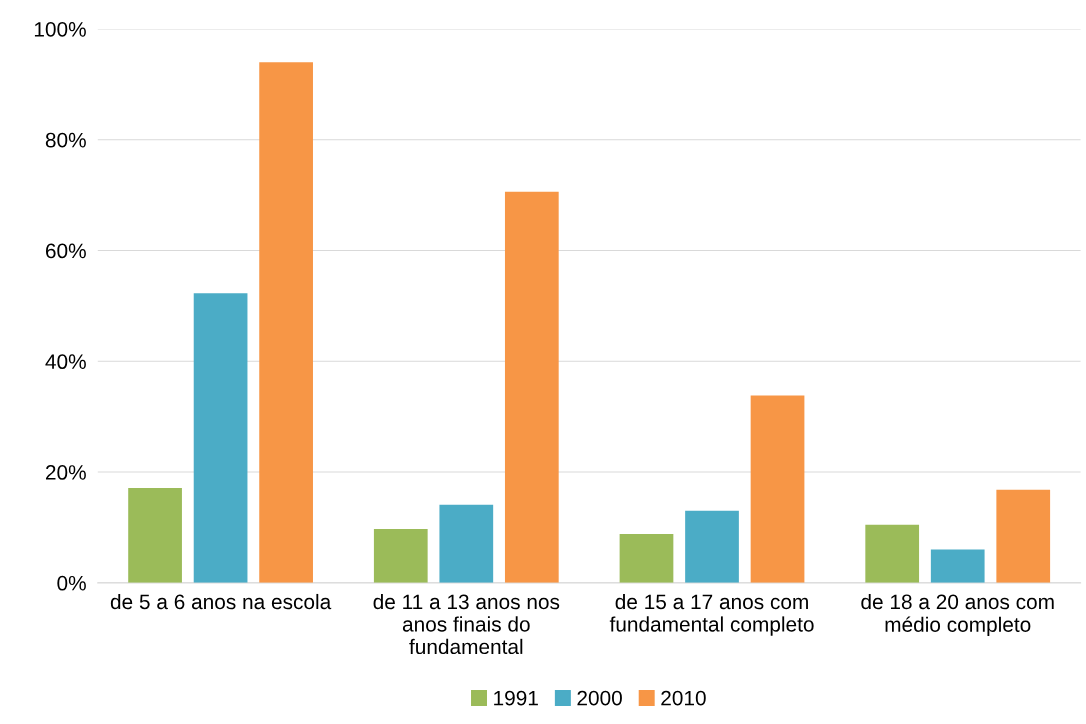 This screenshot has height=724, width=1086. What do you see at coordinates (516, 698) in the screenshot?
I see `legend-label: 1991` at bounding box center [516, 698].